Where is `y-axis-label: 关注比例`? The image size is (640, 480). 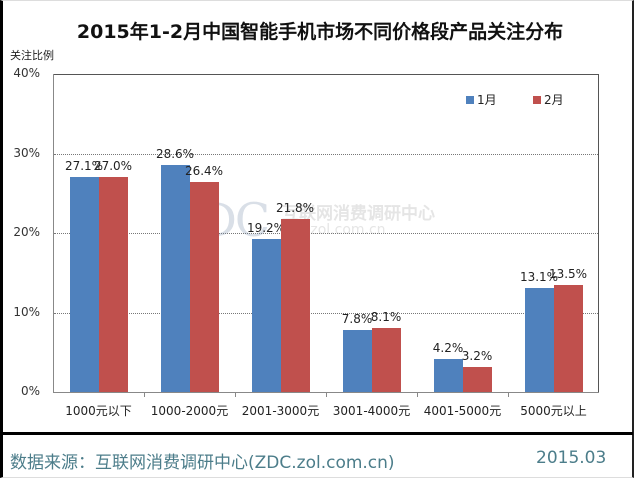
y-axis-label: 关注比例 is located at coordinates (32, 55).